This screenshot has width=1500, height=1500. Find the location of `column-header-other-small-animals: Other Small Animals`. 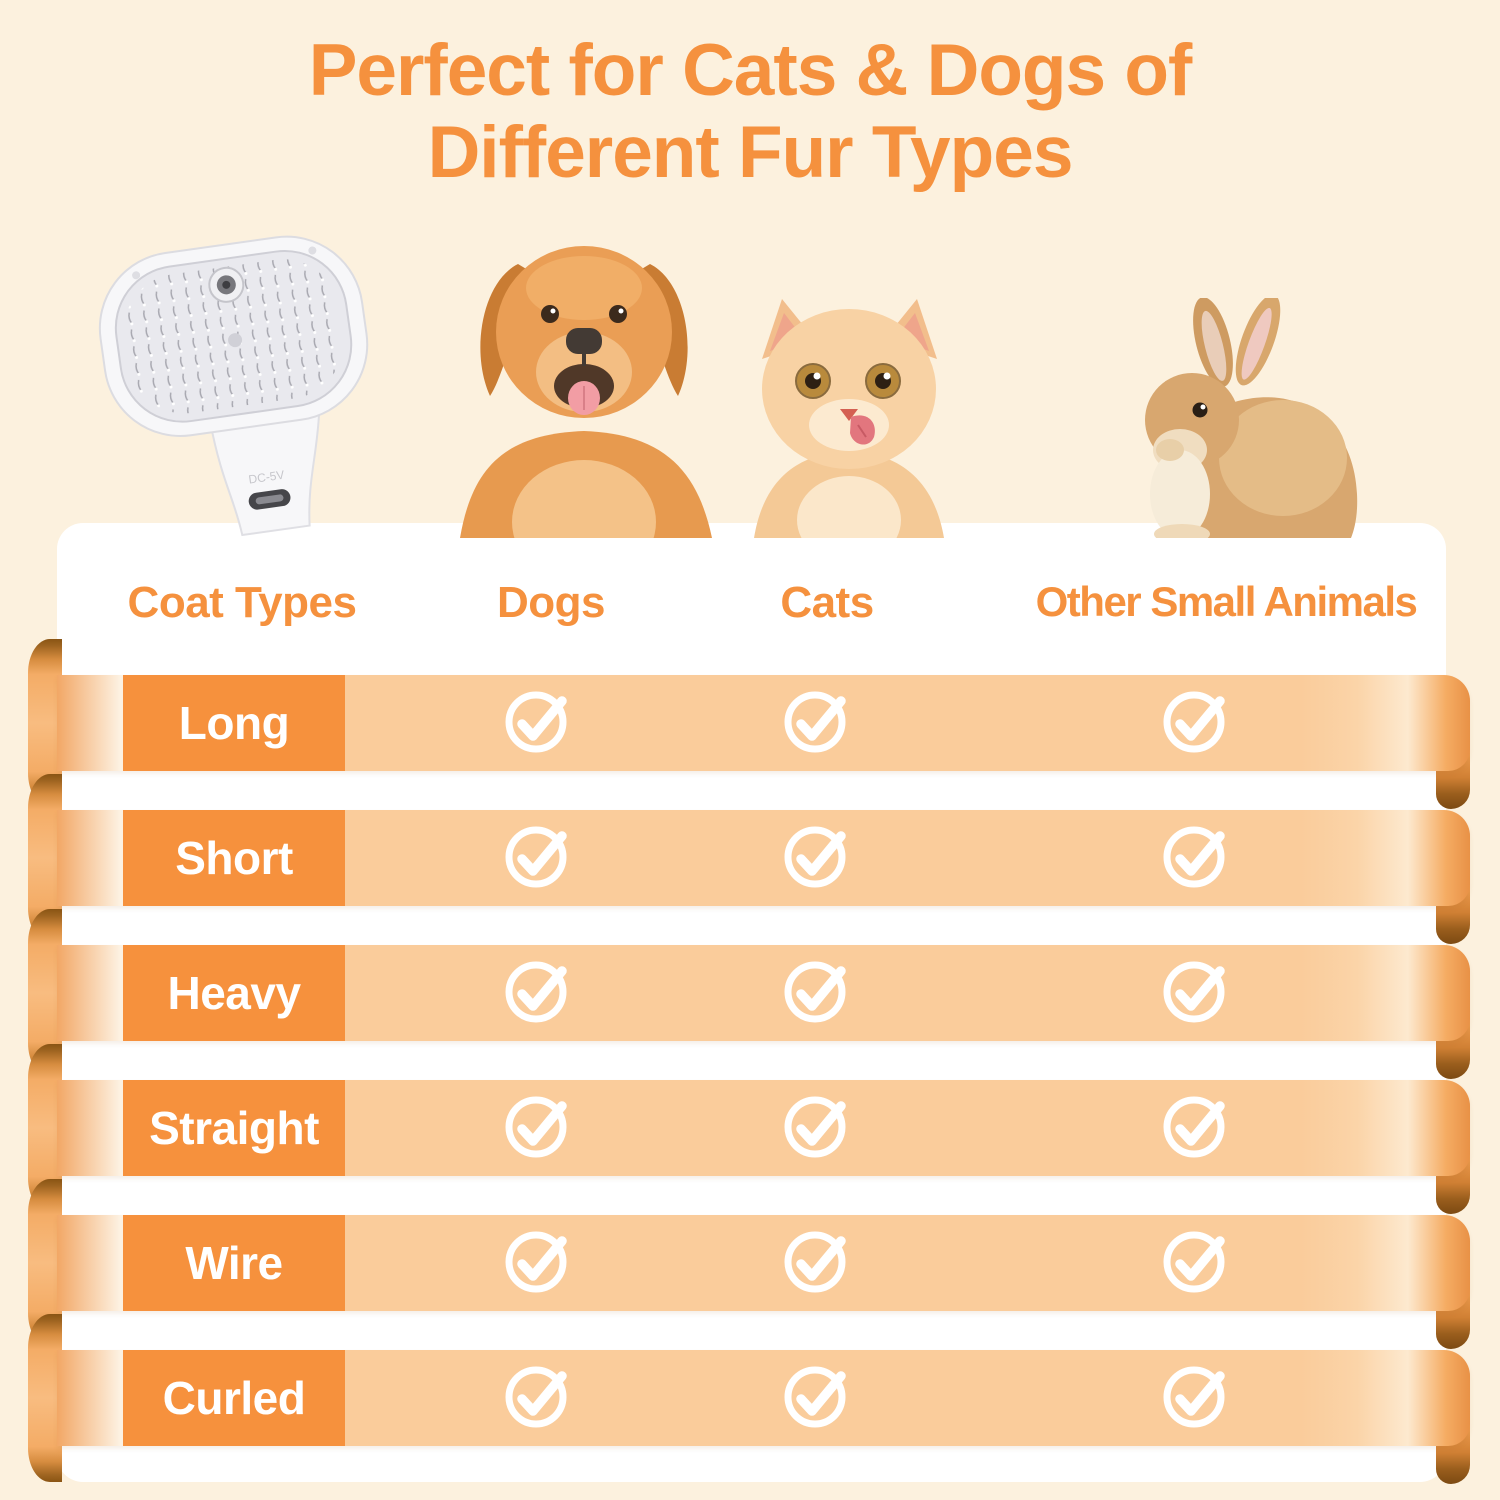

column-header-other-small-animals: Other Small Animals is located at coordinates (1226, 601).